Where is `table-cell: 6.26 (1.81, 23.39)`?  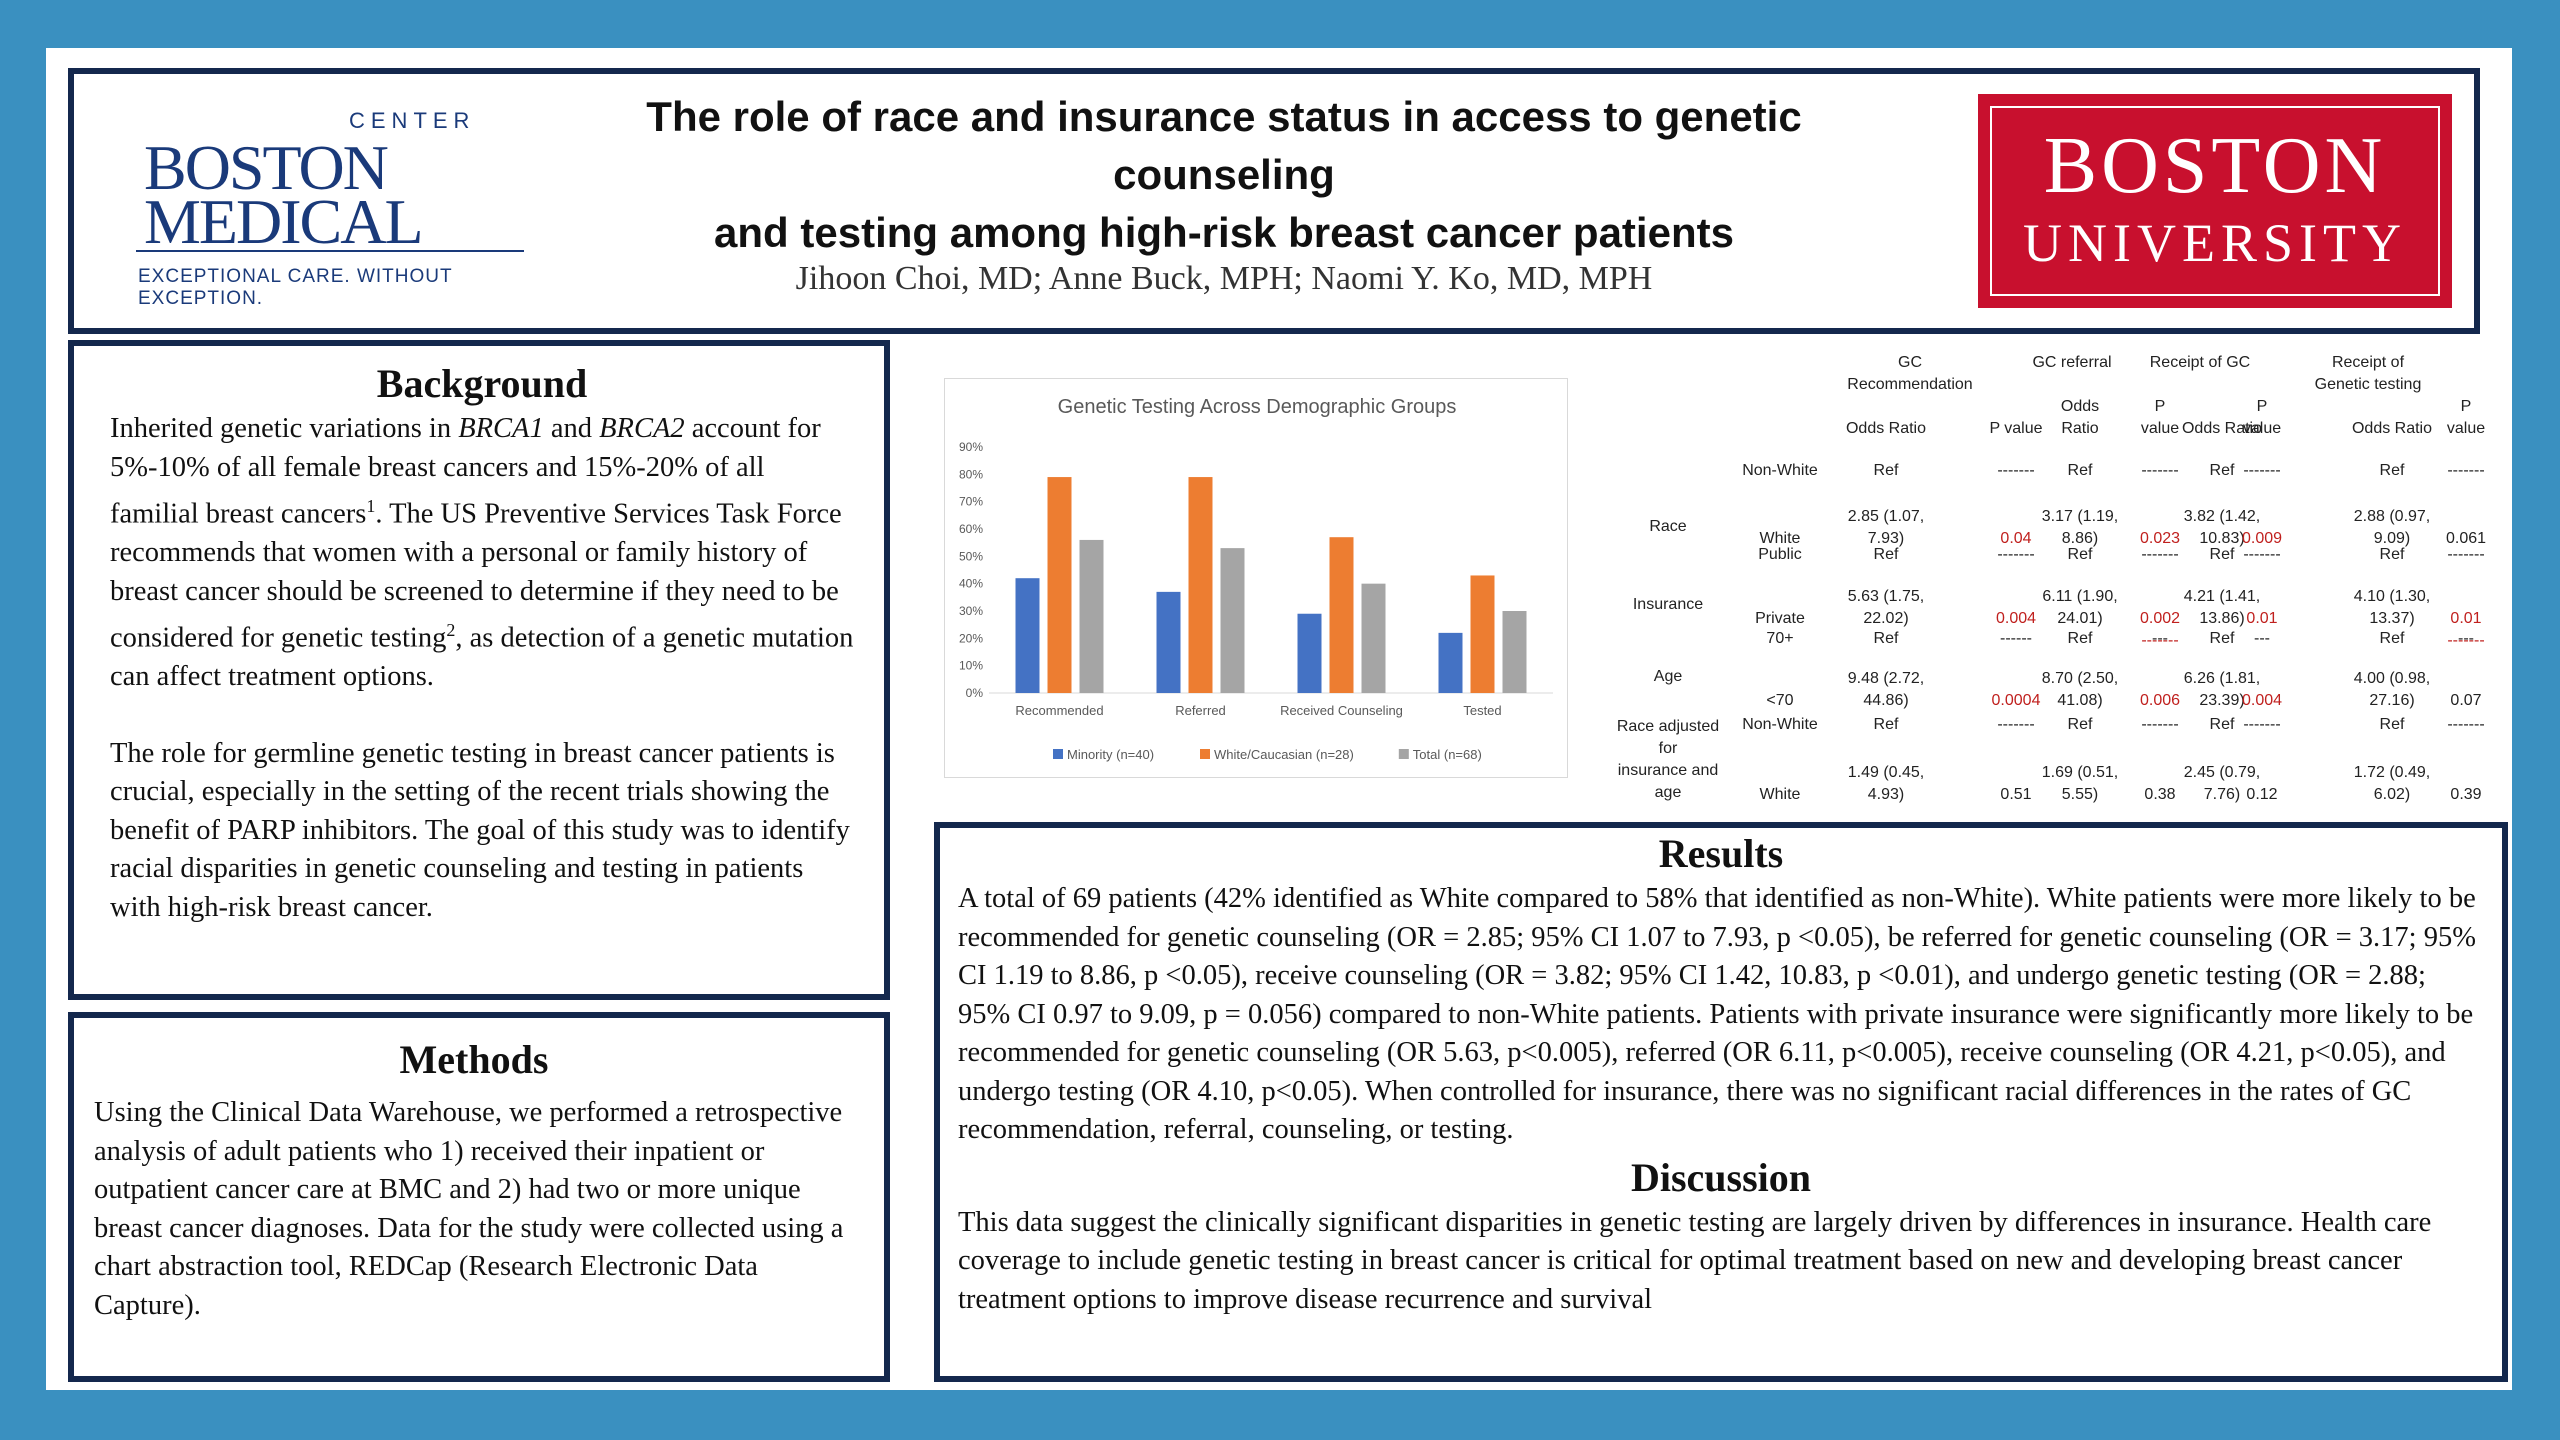 table-cell: 6.26 (1.81, 23.39) is located at coordinates (2222, 689).